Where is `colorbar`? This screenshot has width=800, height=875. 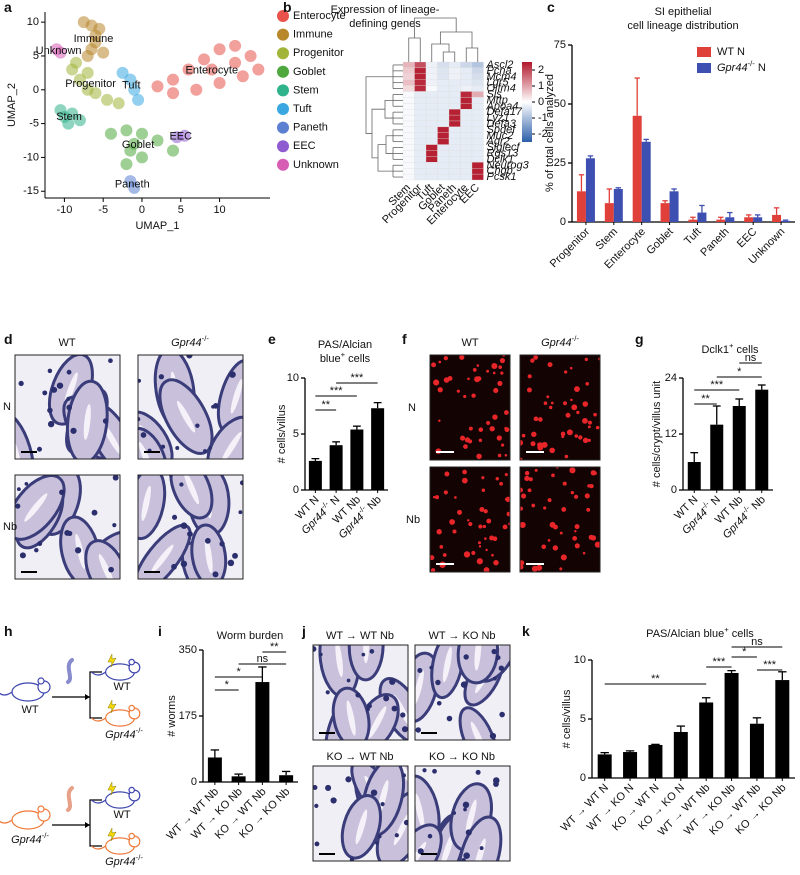 colorbar is located at coordinates (527, 102).